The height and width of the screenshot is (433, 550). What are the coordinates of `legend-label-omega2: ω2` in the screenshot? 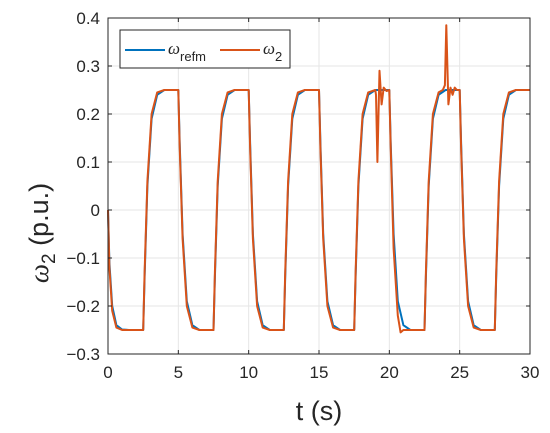 It's located at (272, 51).